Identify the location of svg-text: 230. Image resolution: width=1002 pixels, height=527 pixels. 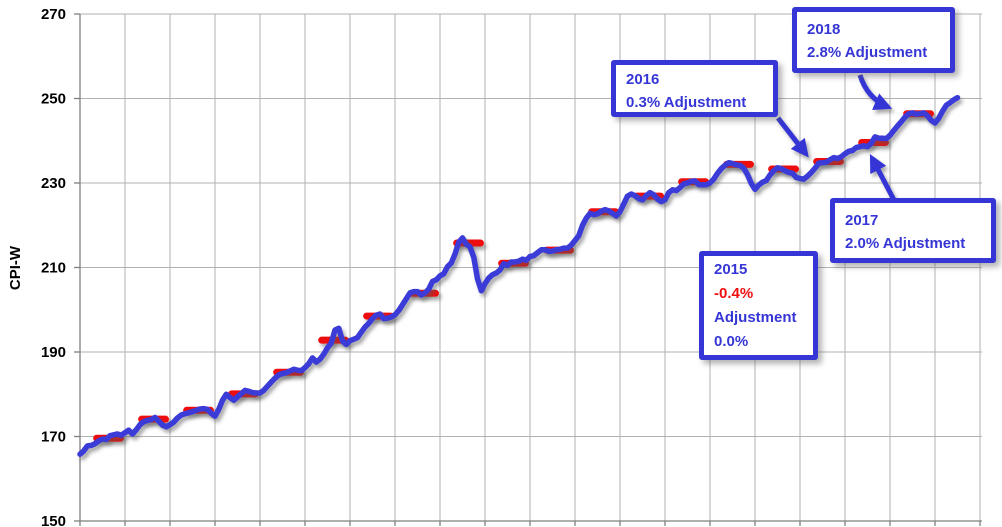
(53, 183).